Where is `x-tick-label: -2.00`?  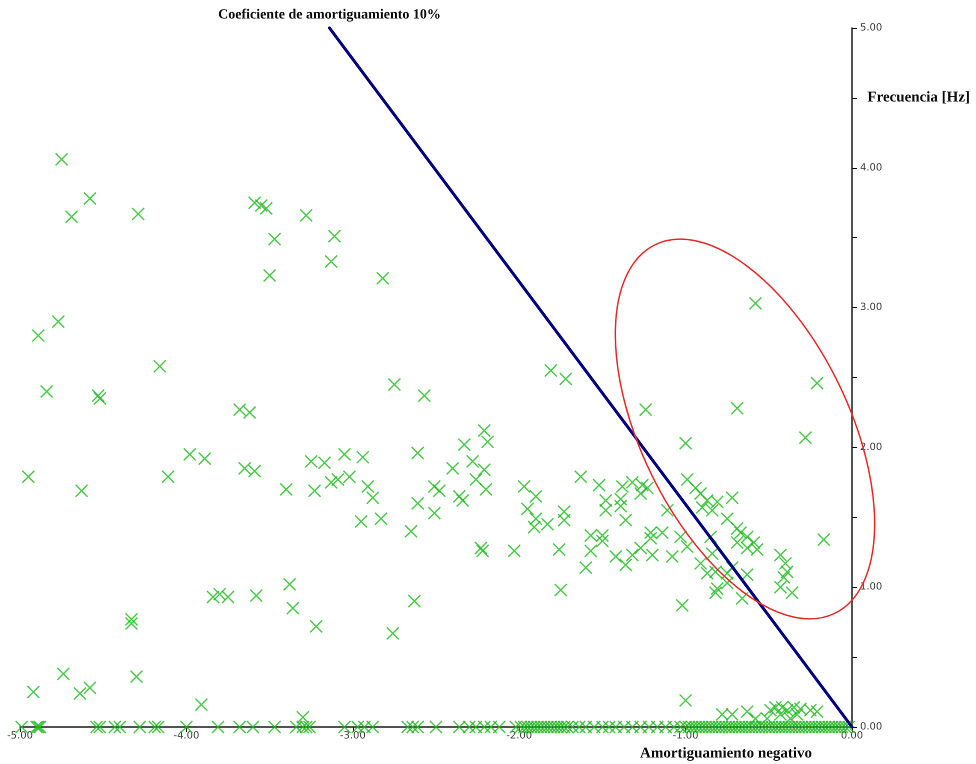
x-tick-label: -2.00 is located at coordinates (519, 736).